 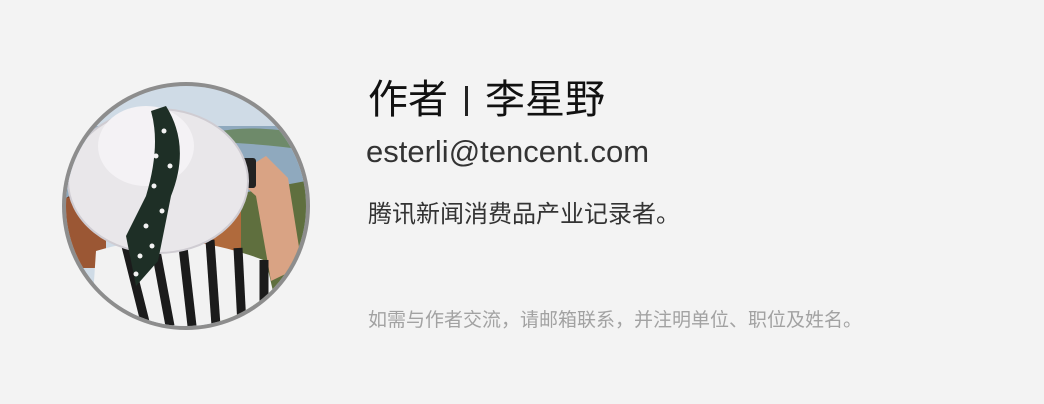 I want to click on author-email: esterli@tencent.com, so click(x=508, y=151).